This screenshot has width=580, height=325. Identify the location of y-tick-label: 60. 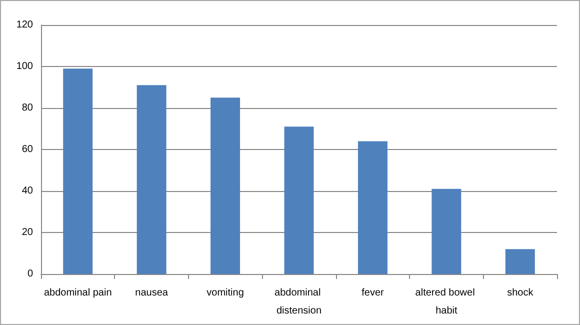
(28, 149).